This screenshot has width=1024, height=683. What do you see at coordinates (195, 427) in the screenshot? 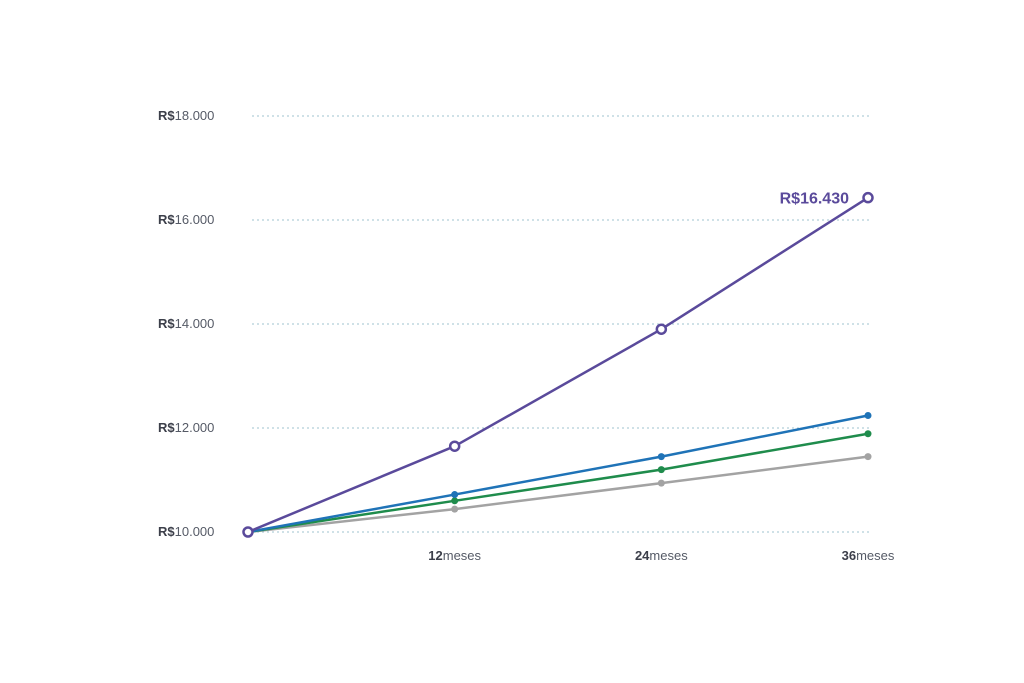
I see `y-tick-number: 12.000` at bounding box center [195, 427].